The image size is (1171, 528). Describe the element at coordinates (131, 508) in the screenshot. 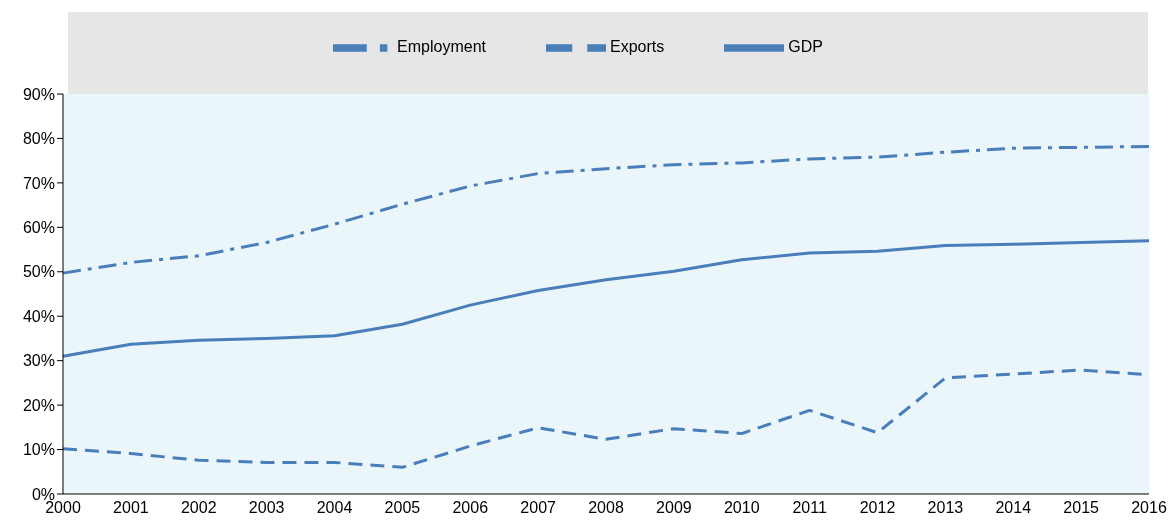

I see `x-tick-label: 2001` at that location.